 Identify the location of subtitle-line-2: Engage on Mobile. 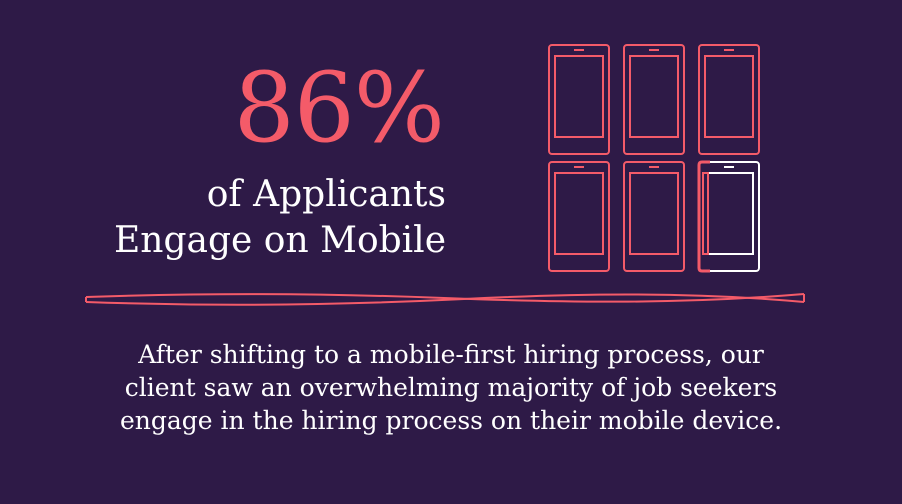
(280, 240).